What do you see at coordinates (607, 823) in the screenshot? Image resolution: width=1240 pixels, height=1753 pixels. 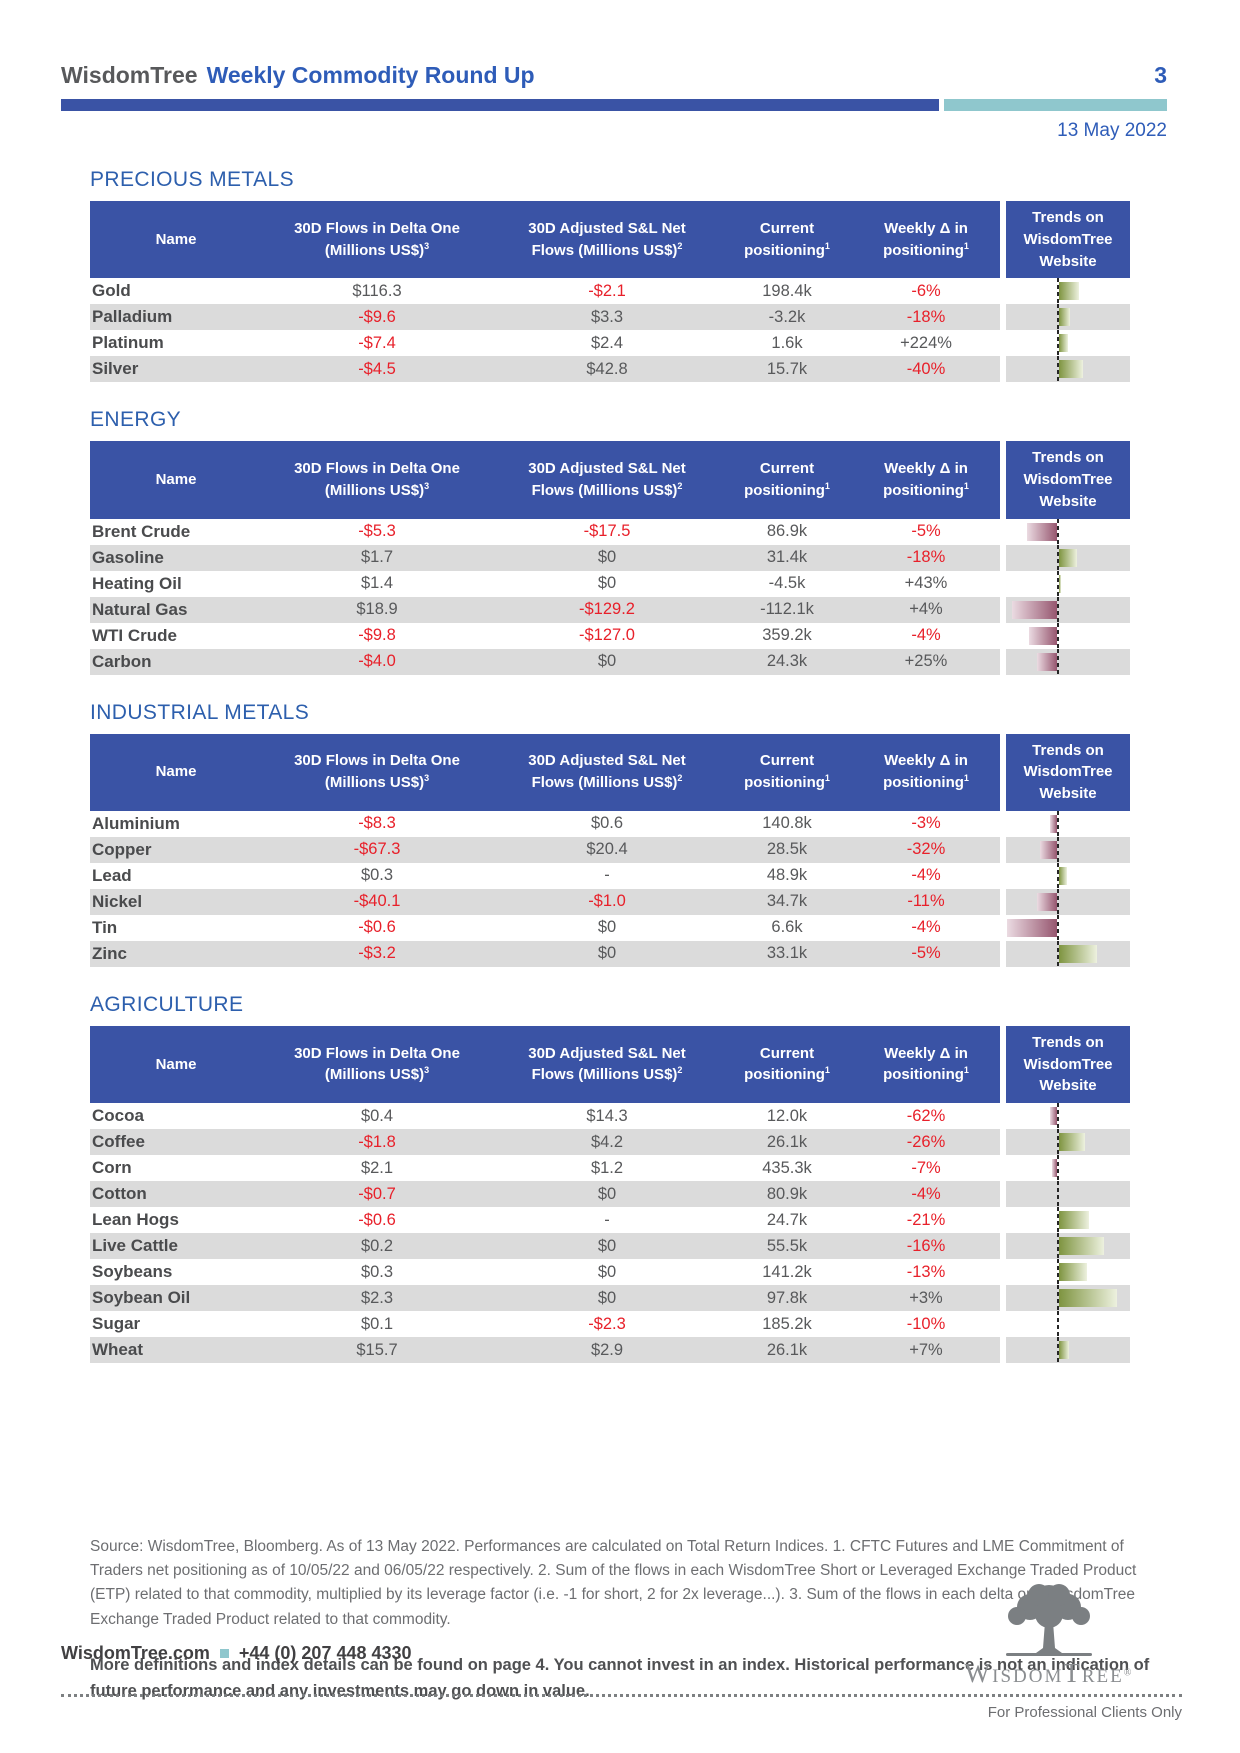 I see `adjusted-net-flows-value: $0.6` at bounding box center [607, 823].